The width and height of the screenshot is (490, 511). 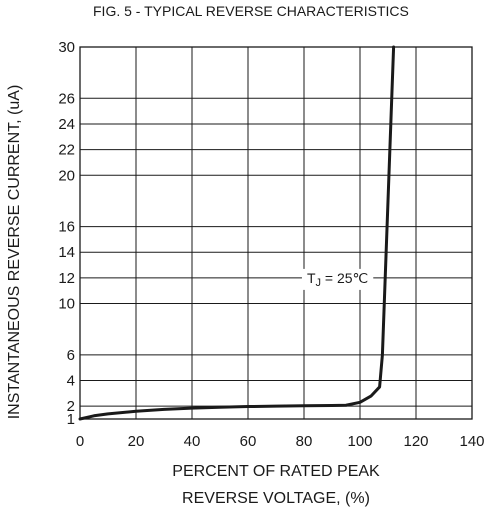 I want to click on annotation-subscript: J, so click(x=319, y=283).